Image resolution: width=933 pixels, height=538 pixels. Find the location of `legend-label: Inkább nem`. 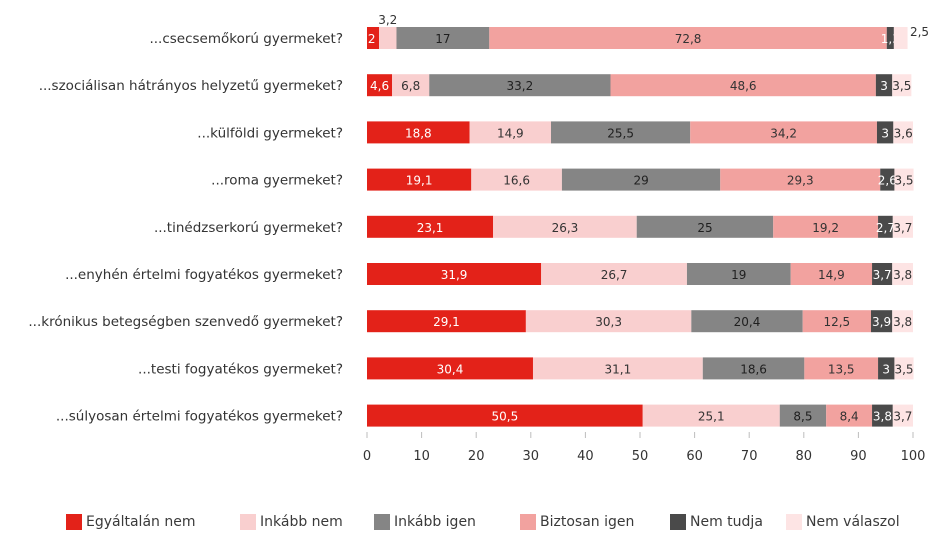

legend-label: Inkább nem is located at coordinates (301, 522).